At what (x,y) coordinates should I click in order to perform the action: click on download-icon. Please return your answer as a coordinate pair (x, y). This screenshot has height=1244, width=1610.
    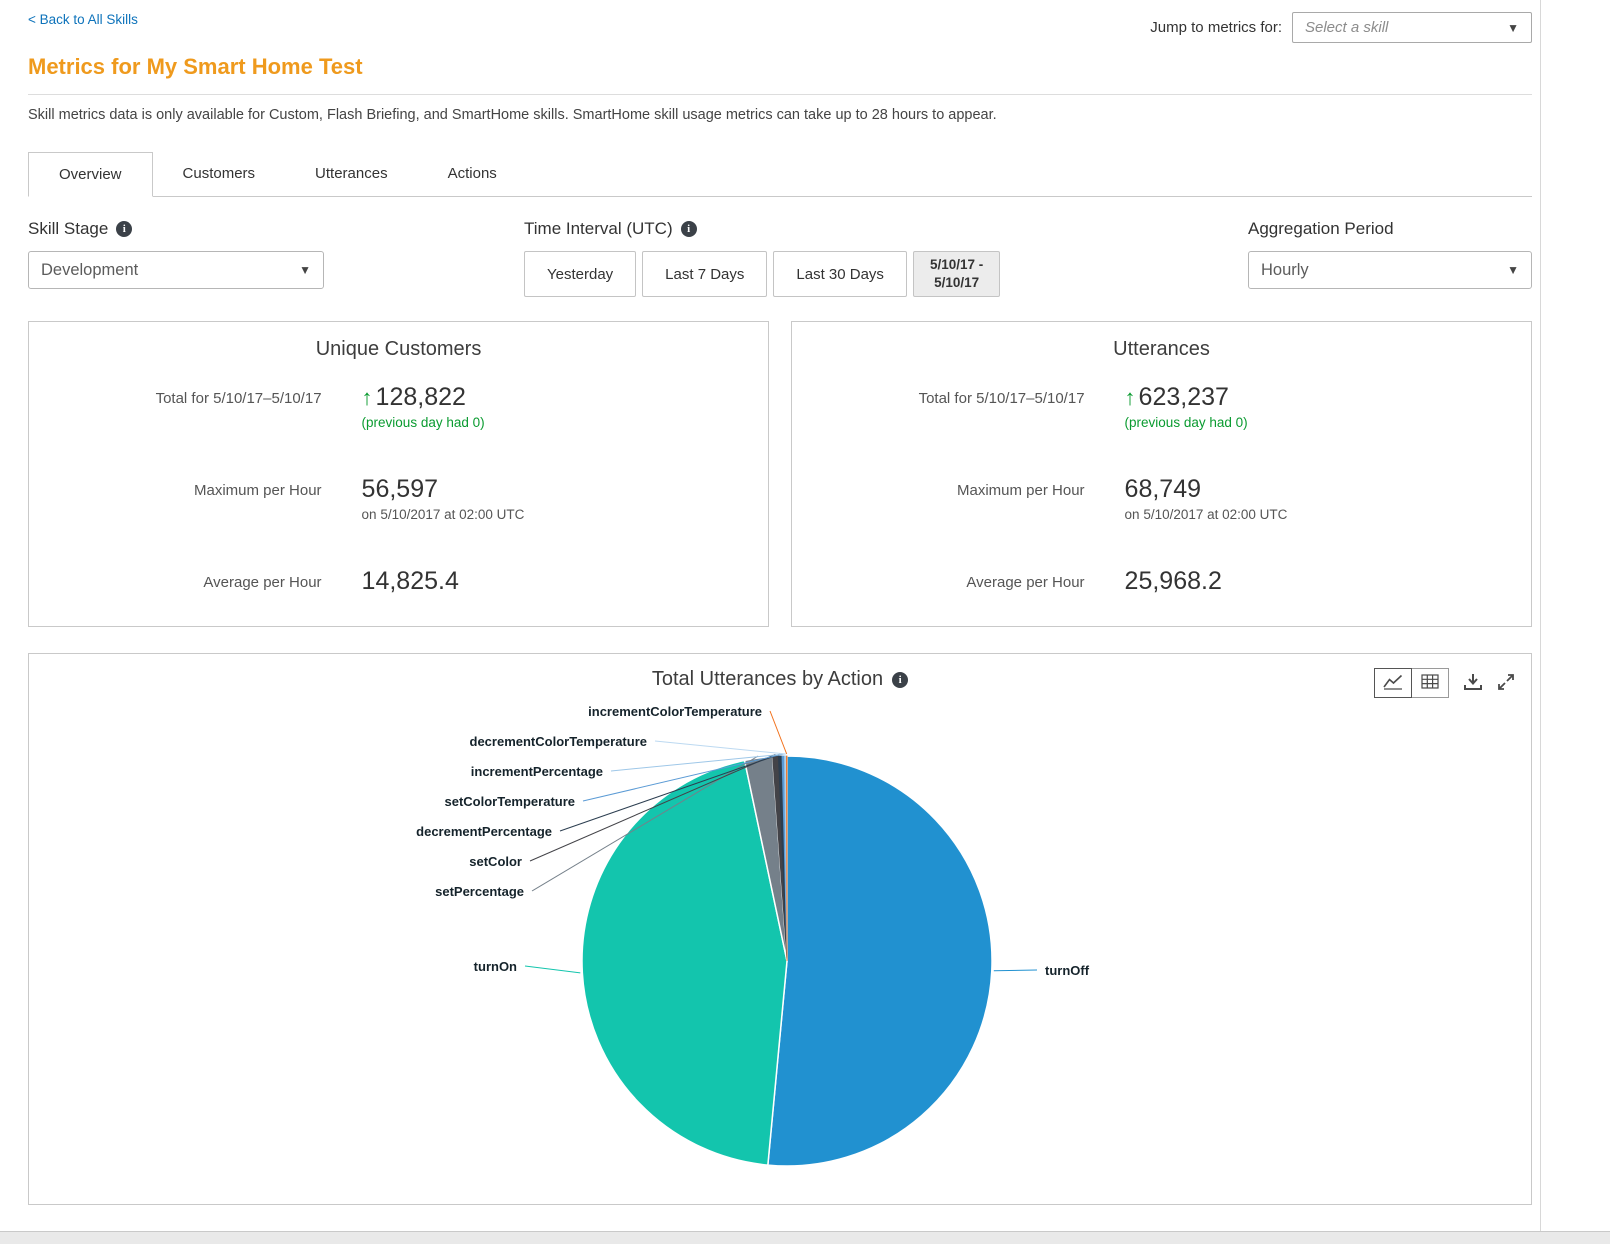
    Looking at the image, I should click on (1473, 683).